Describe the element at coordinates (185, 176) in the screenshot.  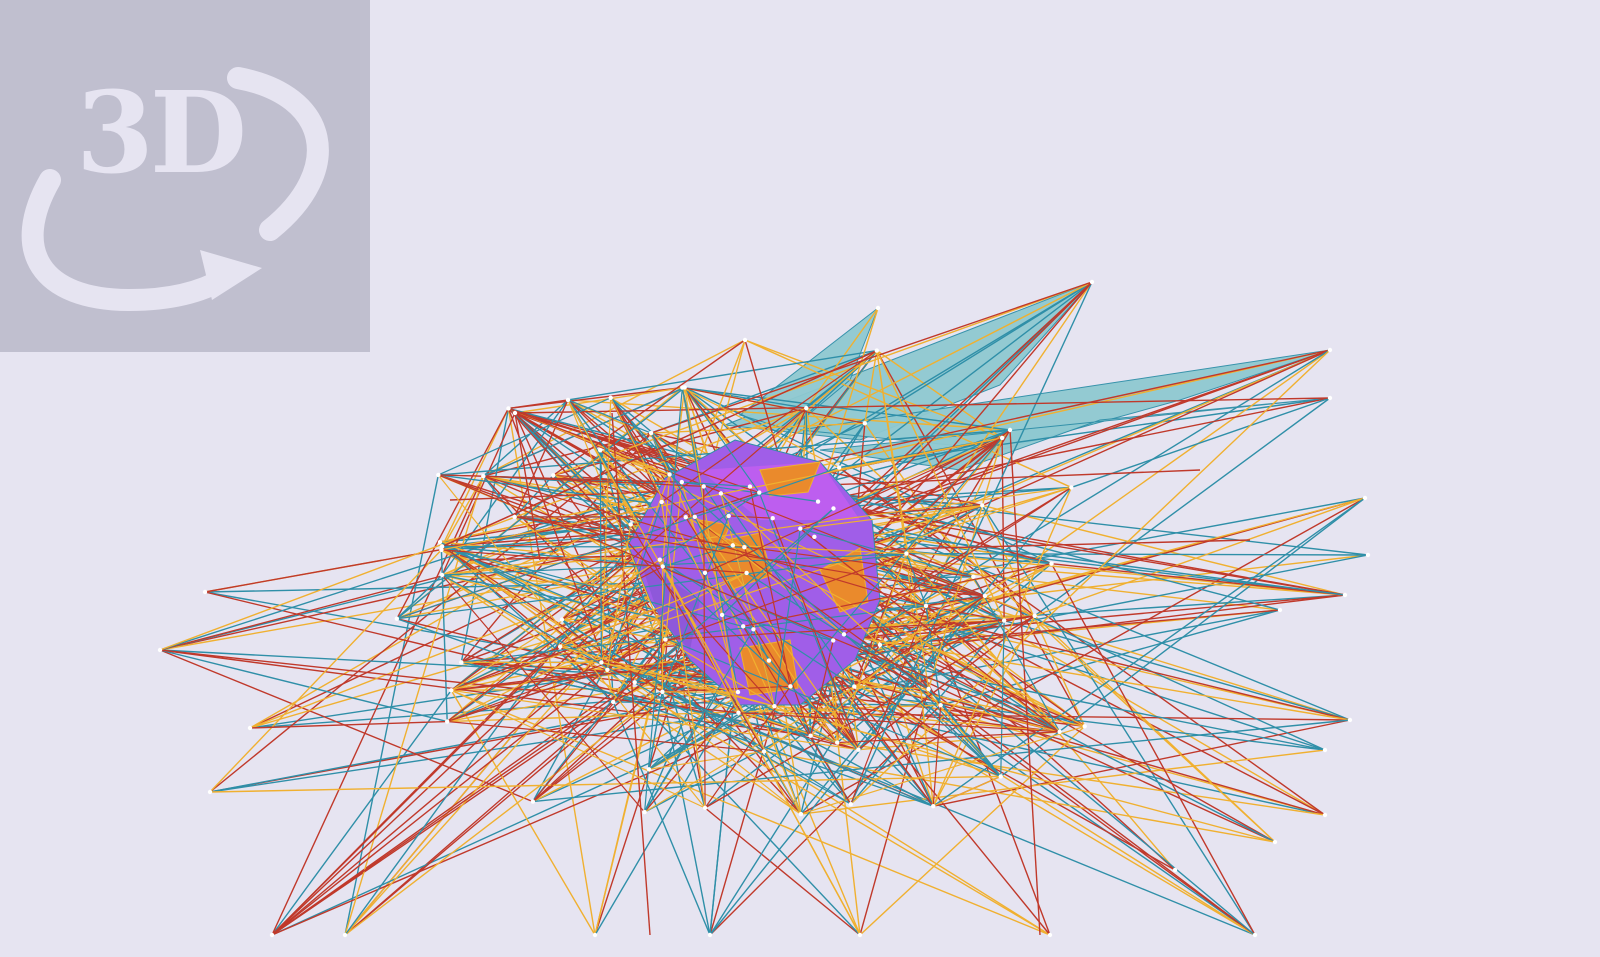
I see `3d-rotate-badge: 3D` at that location.